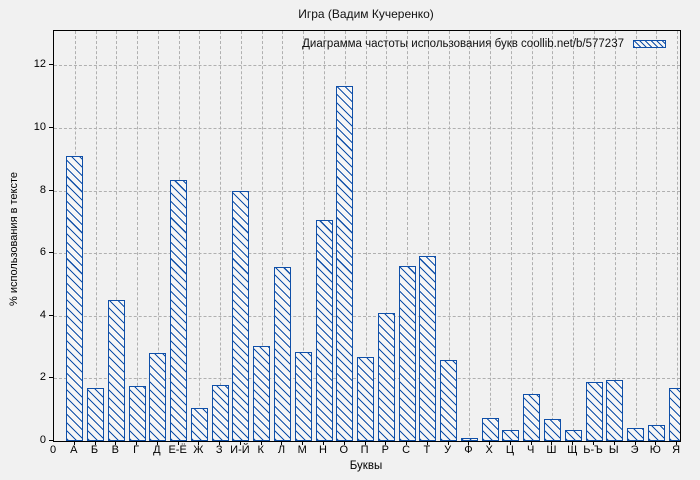  Describe the element at coordinates (655, 450) in the screenshot. I see `x-tick-label: Ю` at that location.